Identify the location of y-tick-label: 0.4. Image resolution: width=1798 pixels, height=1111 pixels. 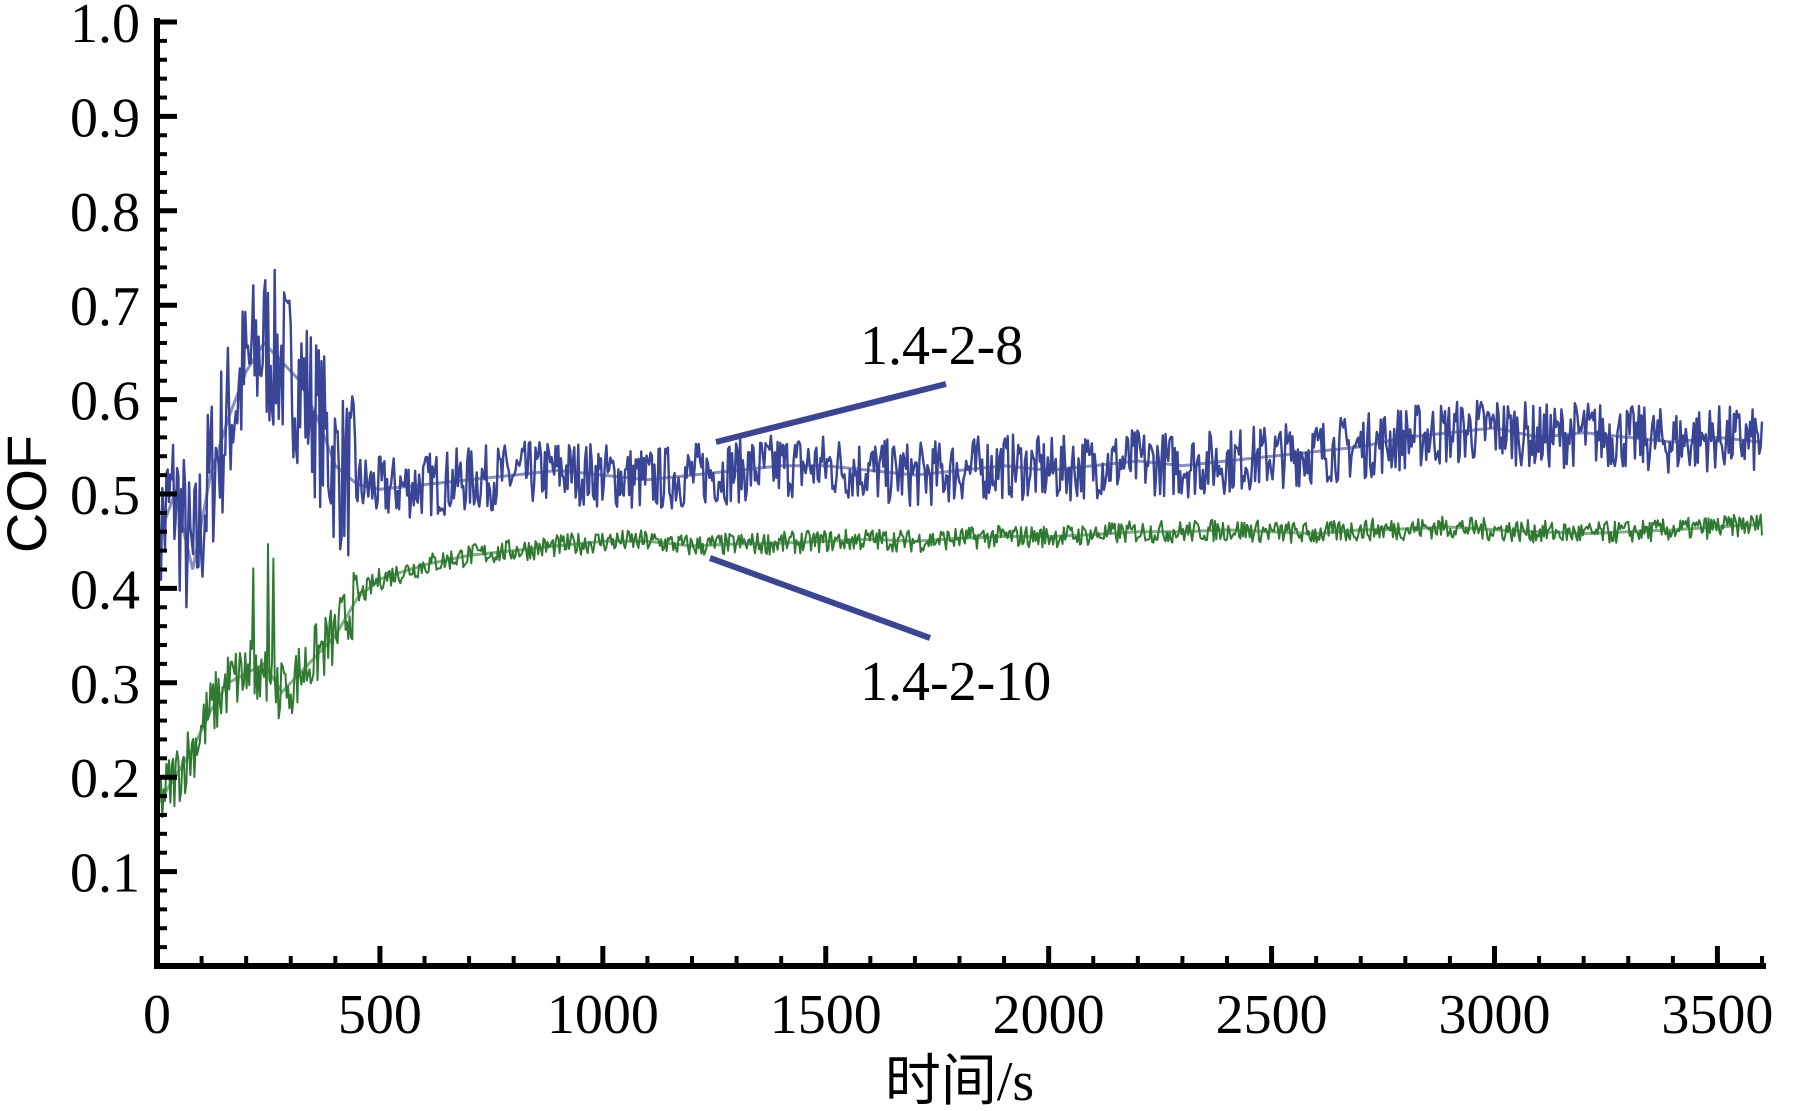
(105, 590).